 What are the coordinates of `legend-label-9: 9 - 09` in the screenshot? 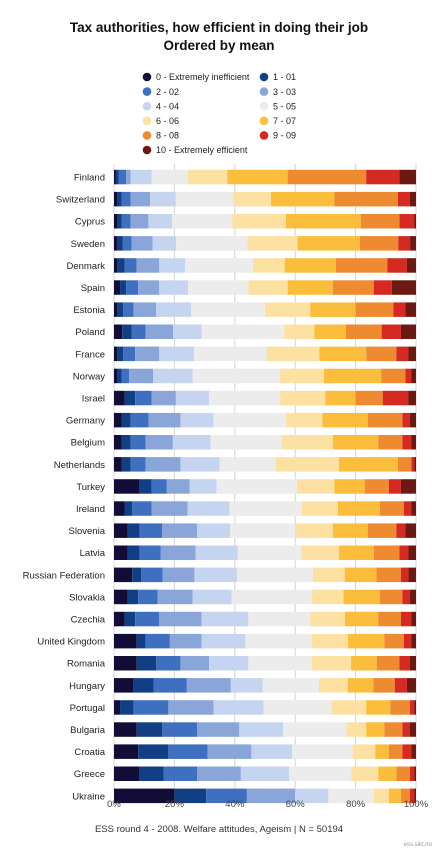 It's located at (284, 136).